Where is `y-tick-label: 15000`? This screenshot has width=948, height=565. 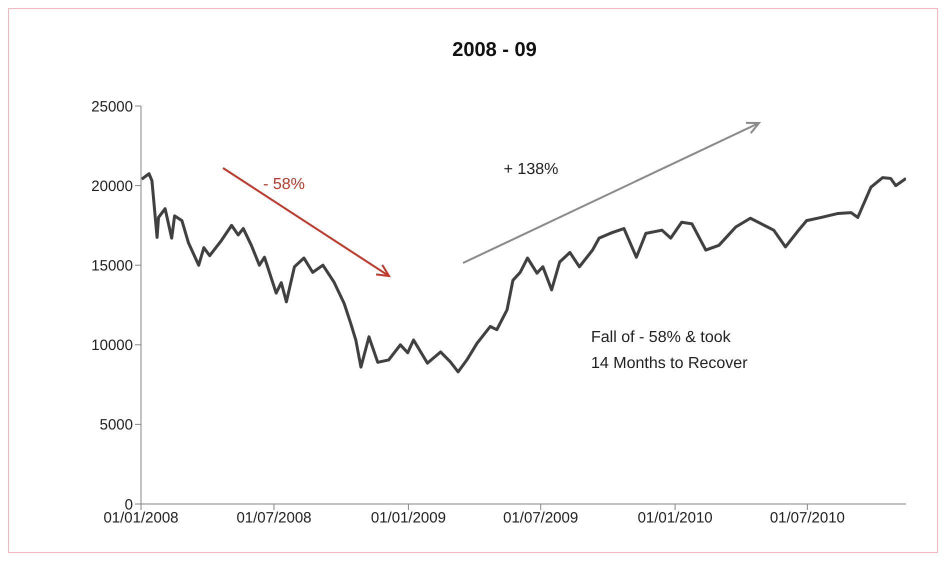
y-tick-label: 15000 is located at coordinates (112, 266).